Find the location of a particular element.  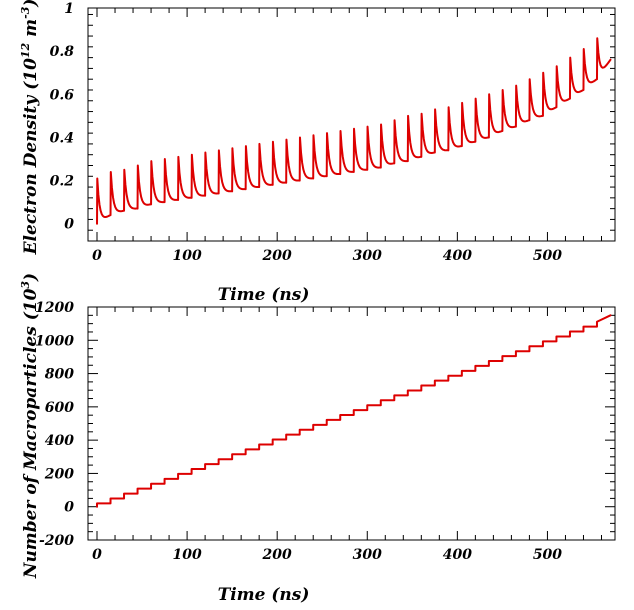

y-tick-label: 800 is located at coordinates (59, 375).